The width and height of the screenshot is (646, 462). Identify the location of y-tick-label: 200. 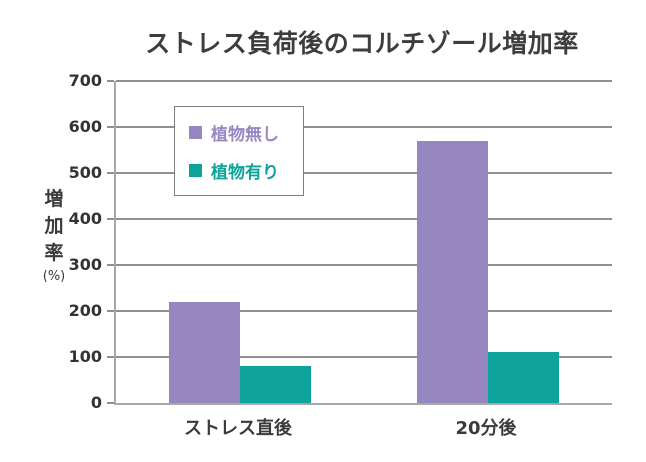
(85, 310).